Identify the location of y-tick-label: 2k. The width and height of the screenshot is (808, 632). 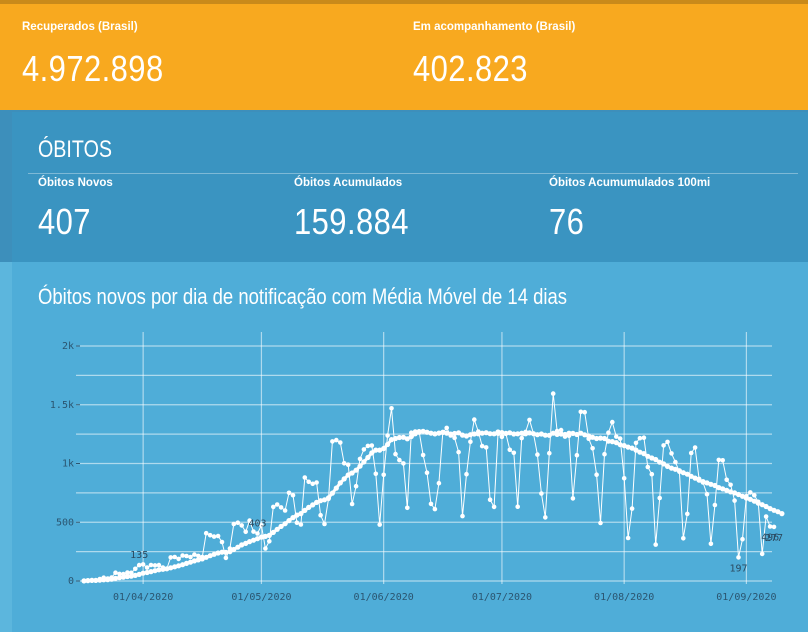
(68, 346).